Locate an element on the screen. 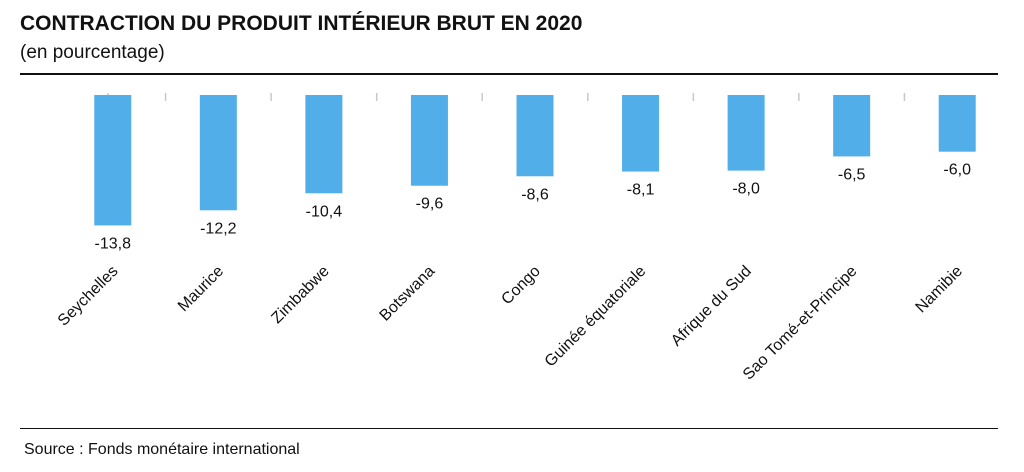  data-label: -9,6 is located at coordinates (430, 204).